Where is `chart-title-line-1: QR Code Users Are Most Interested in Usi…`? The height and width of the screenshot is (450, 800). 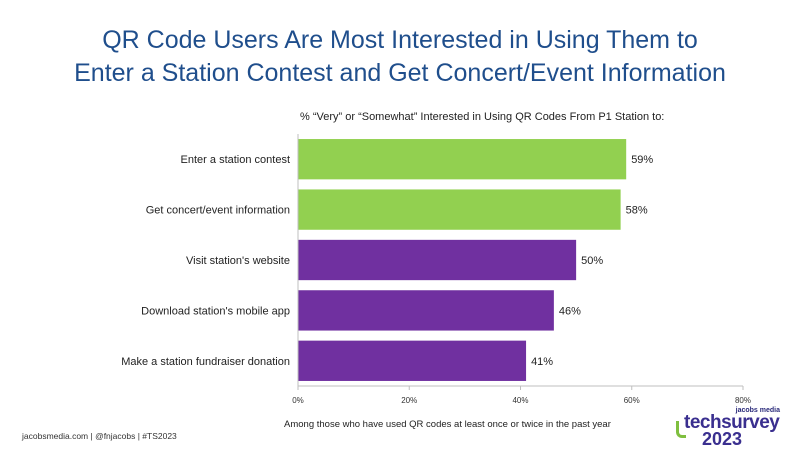
chart-title-line-1: QR Code Users Are Most Interested in Usi… is located at coordinates (400, 40).